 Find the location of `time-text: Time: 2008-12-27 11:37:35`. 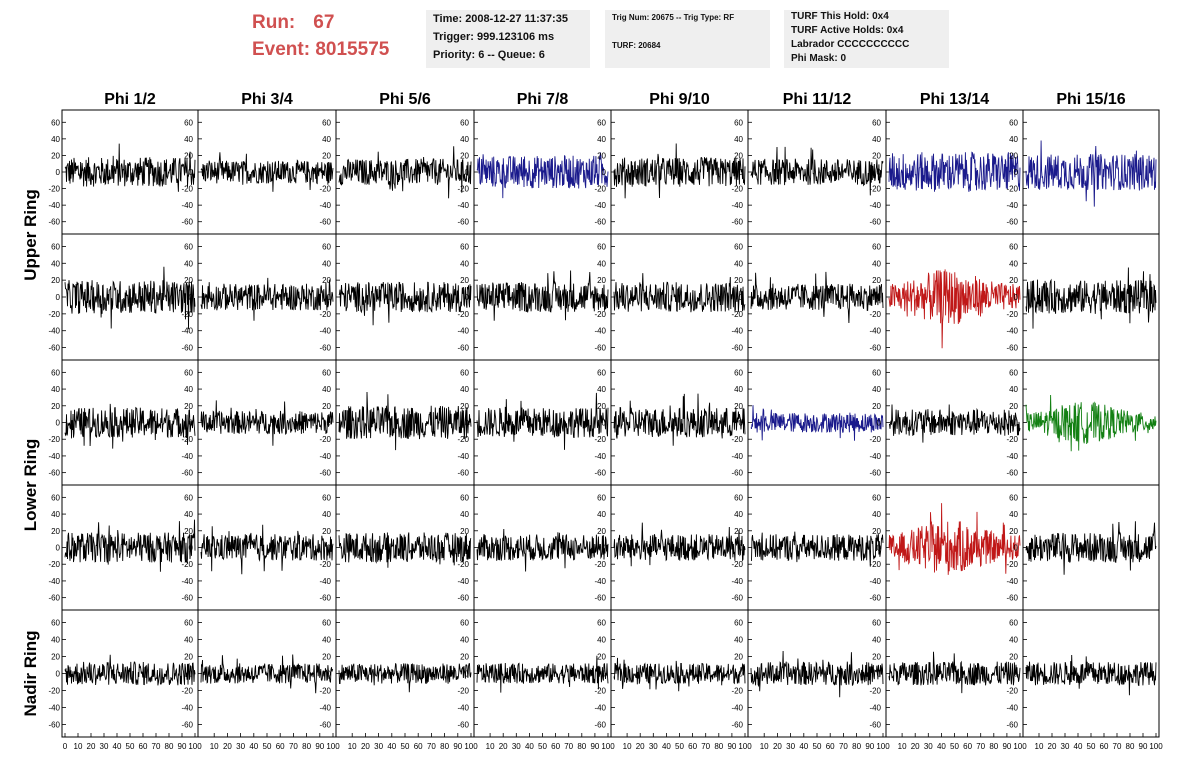

time-text: Time: 2008-12-27 11:37:35 is located at coordinates (500, 19).